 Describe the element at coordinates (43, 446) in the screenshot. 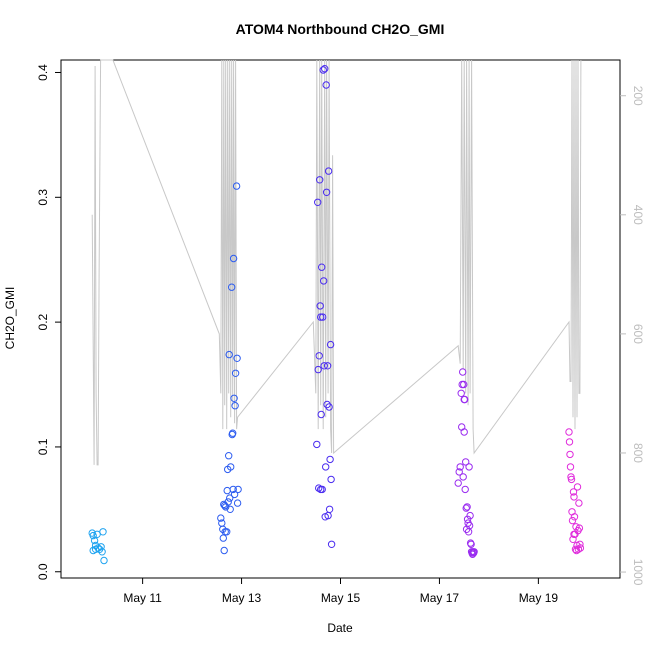

I see `y-tick-label: 0.1` at that location.